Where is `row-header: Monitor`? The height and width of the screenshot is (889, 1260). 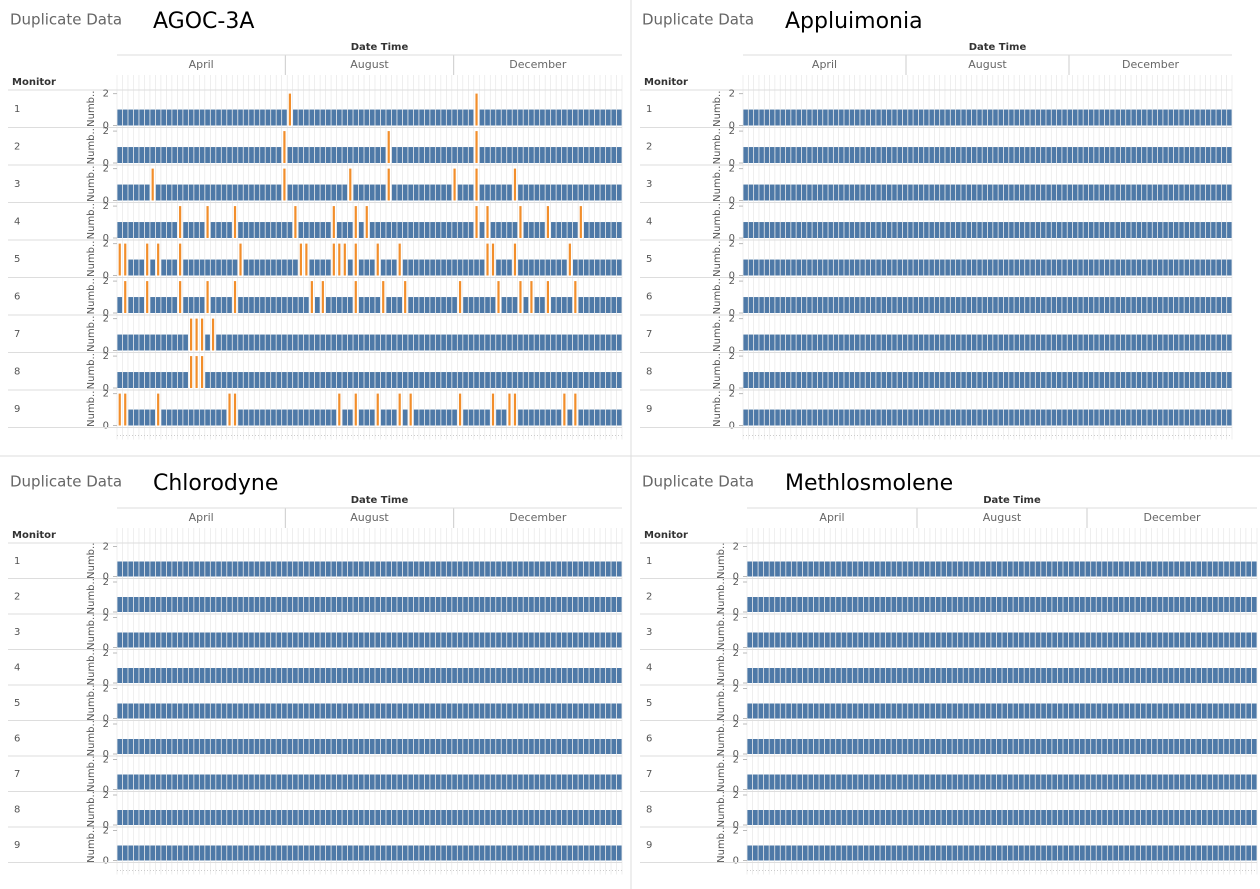 row-header: Monitor is located at coordinates (666, 82).